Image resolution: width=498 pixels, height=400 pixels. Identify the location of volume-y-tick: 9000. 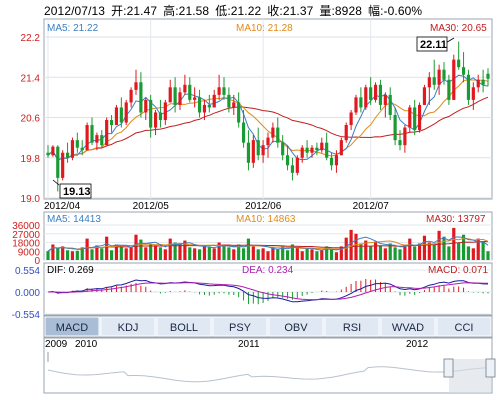
(29, 252).